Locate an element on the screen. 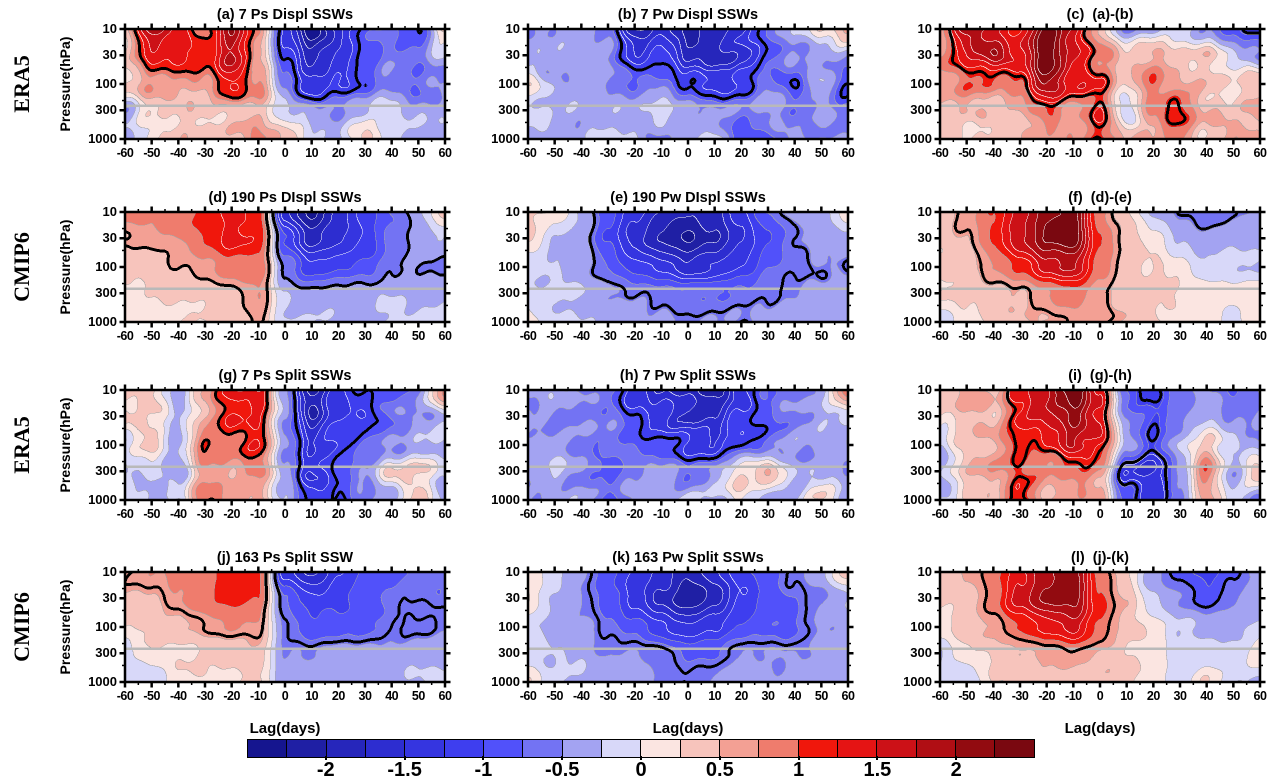  colorbar-label-0: 0 is located at coordinates (641, 770).